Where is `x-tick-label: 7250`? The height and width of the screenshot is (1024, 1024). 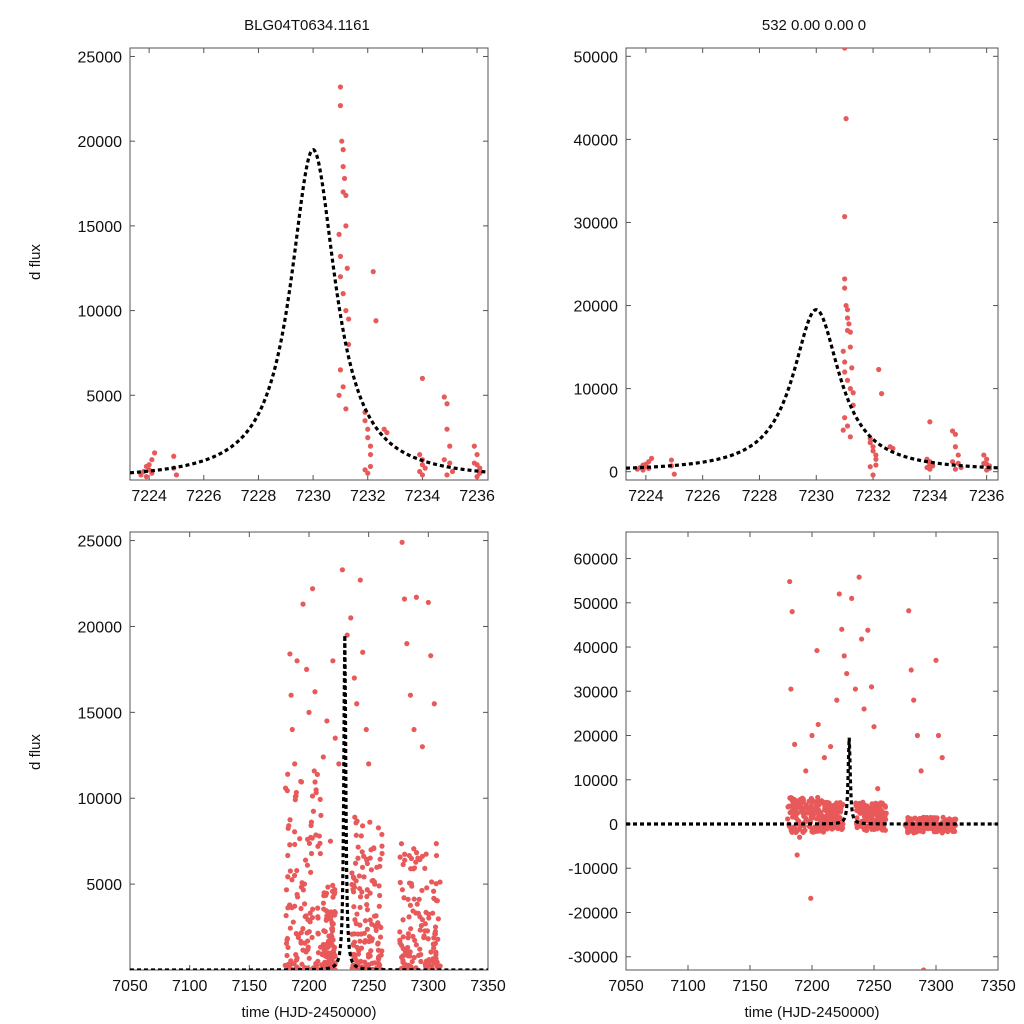 x-tick-label: 7250 is located at coordinates (874, 986).